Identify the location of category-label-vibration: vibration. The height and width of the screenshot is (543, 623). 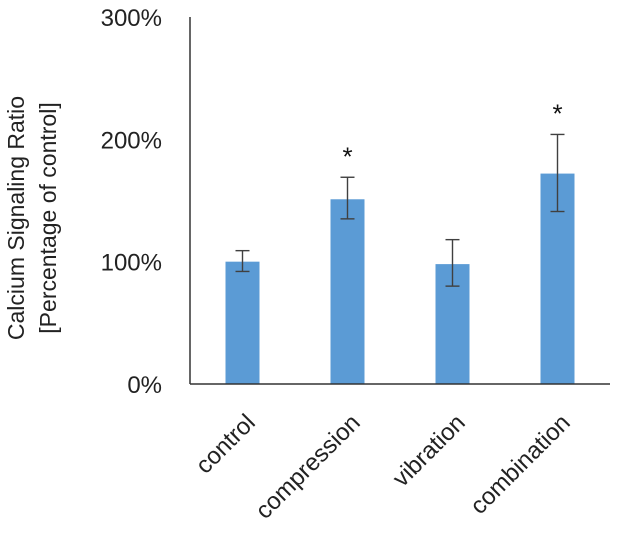
(429, 450).